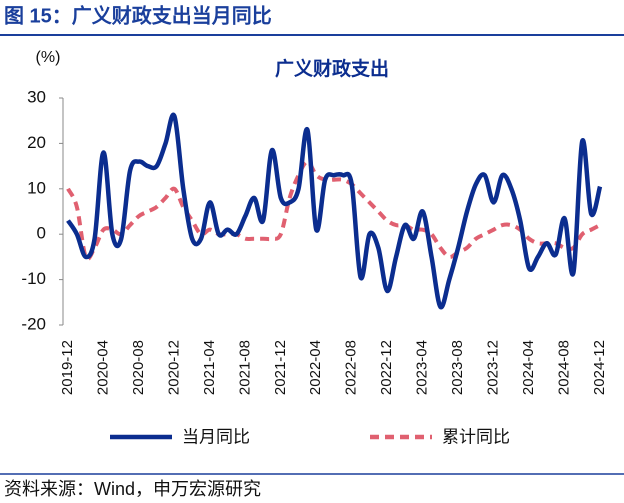 This screenshot has width=624, height=503. I want to click on x-tick-label: 2022-04, so click(315, 367).